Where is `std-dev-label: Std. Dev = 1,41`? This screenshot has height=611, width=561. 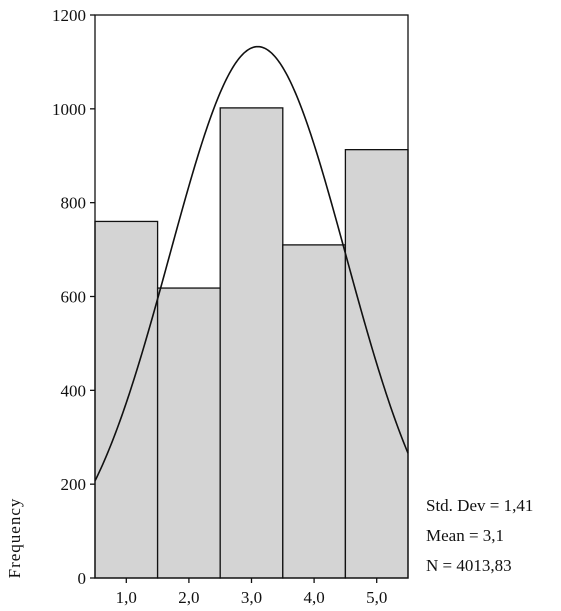 std-dev-label: Std. Dev = 1,41 is located at coordinates (479, 505).